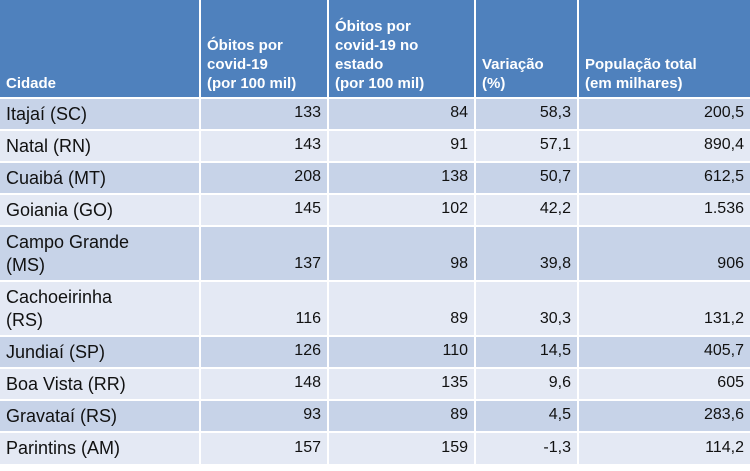 The image size is (750, 471). Describe the element at coordinates (47, 113) in the screenshot. I see `city-name: Itajaí (SC)` at that location.